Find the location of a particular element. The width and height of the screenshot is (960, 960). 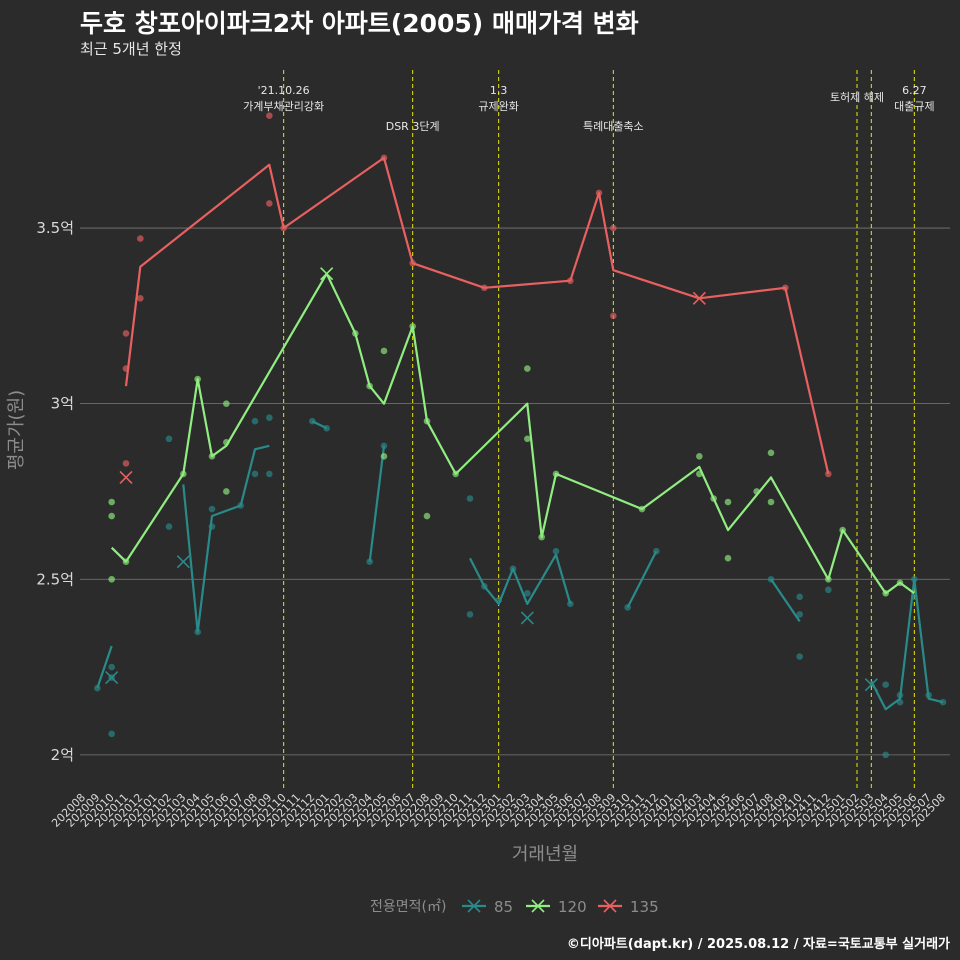

event-label: 특례대출축소 is located at coordinates (613, 126).